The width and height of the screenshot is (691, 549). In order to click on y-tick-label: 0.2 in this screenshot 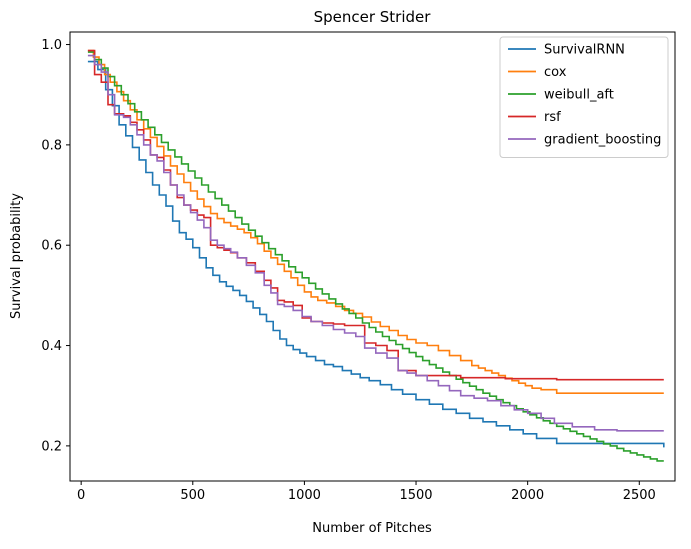, I will do `click(51, 446)`.